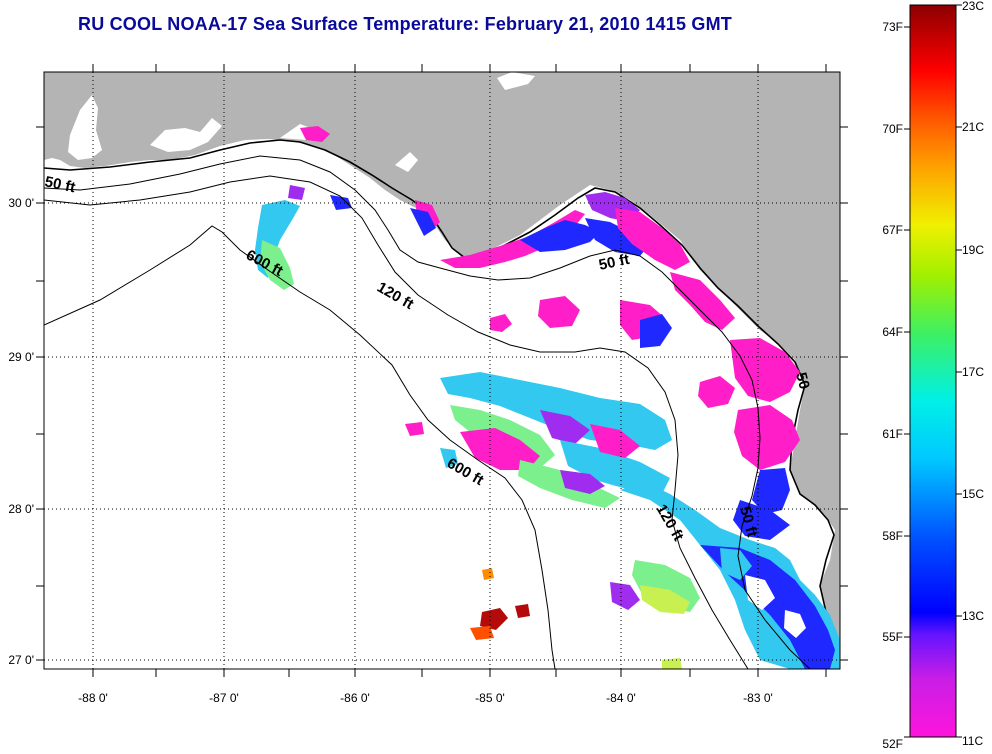 The height and width of the screenshot is (754, 992). Describe the element at coordinates (892, 27) in the screenshot. I see `colorbar-f-label: 73F` at that location.